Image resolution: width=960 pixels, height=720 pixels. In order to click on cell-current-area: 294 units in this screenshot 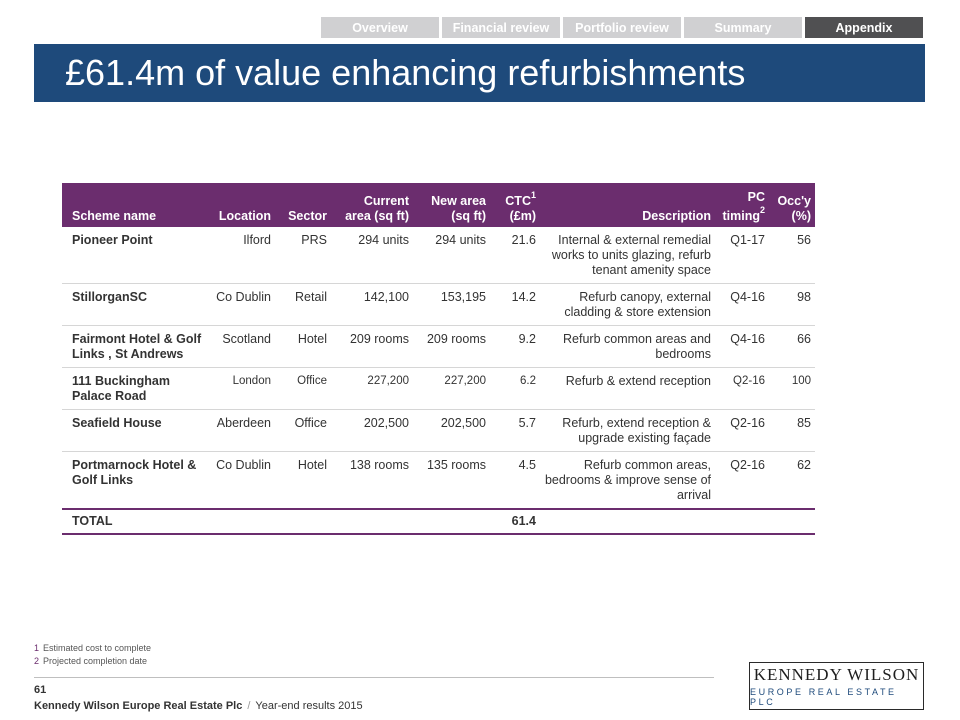, I will do `click(372, 255)`.